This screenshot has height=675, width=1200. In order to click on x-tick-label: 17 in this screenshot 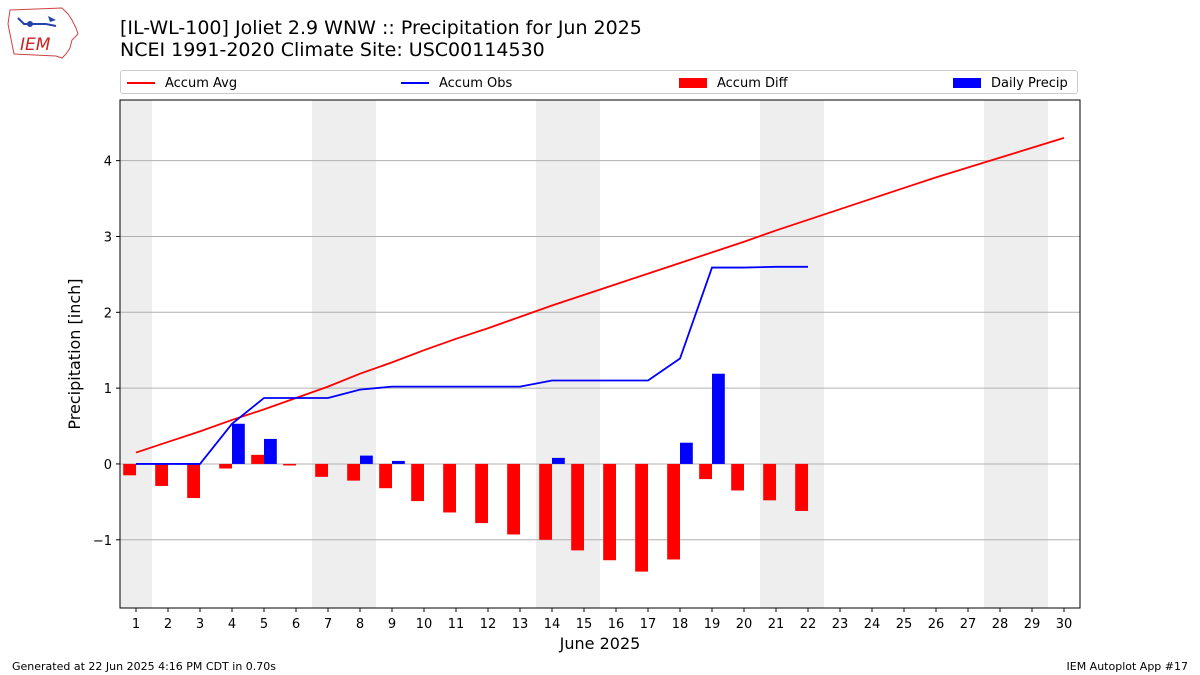, I will do `click(648, 624)`.